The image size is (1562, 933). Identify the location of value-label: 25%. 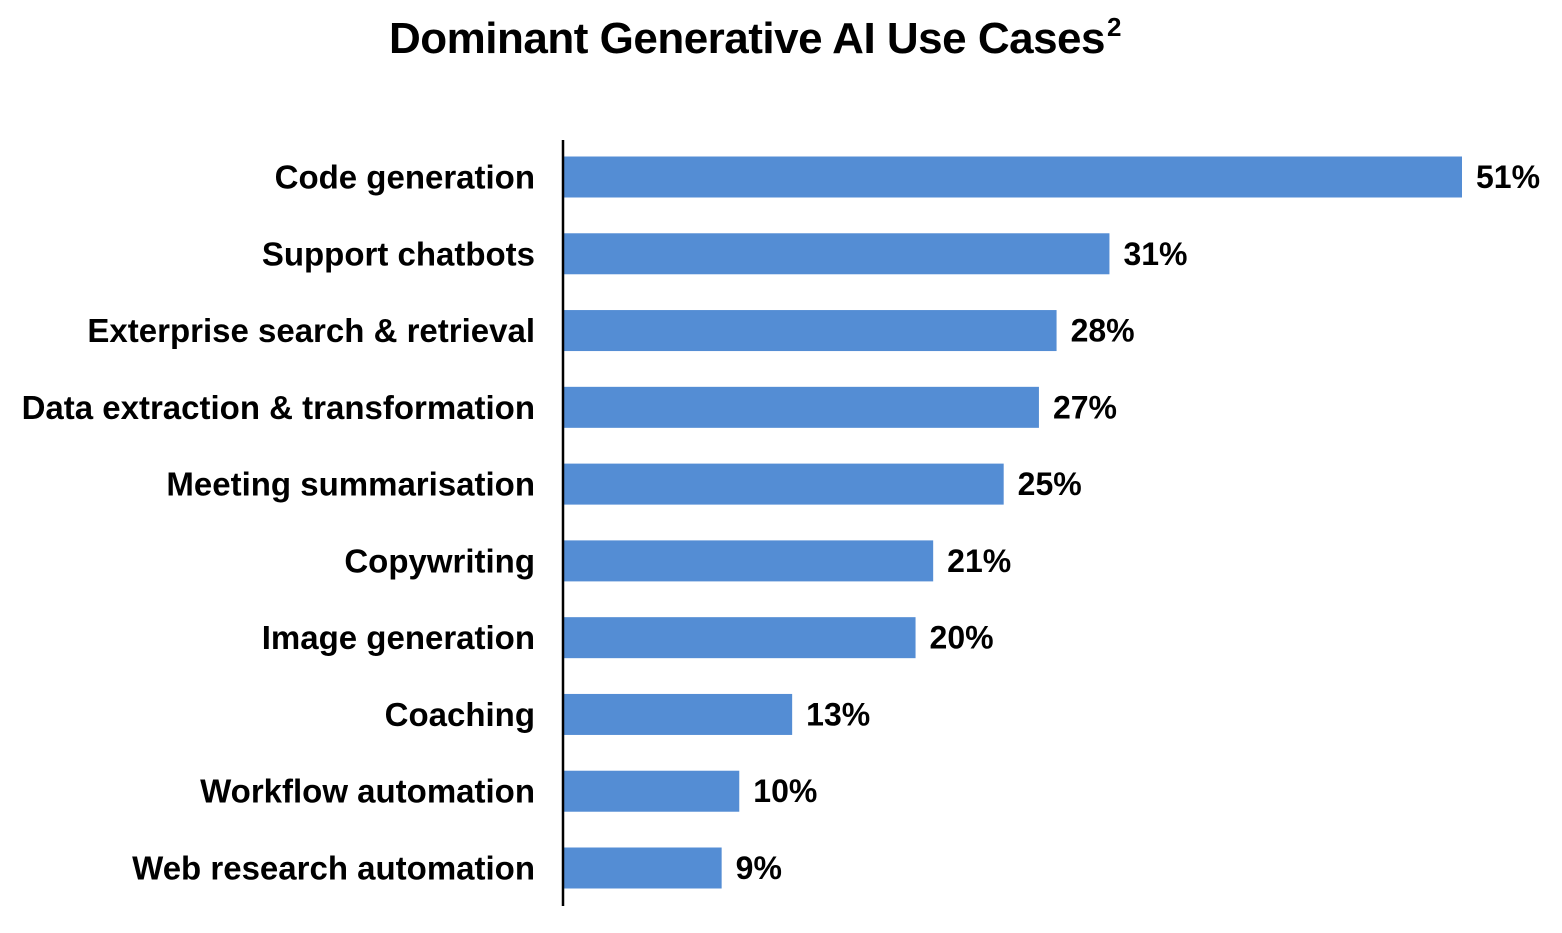
(1050, 484).